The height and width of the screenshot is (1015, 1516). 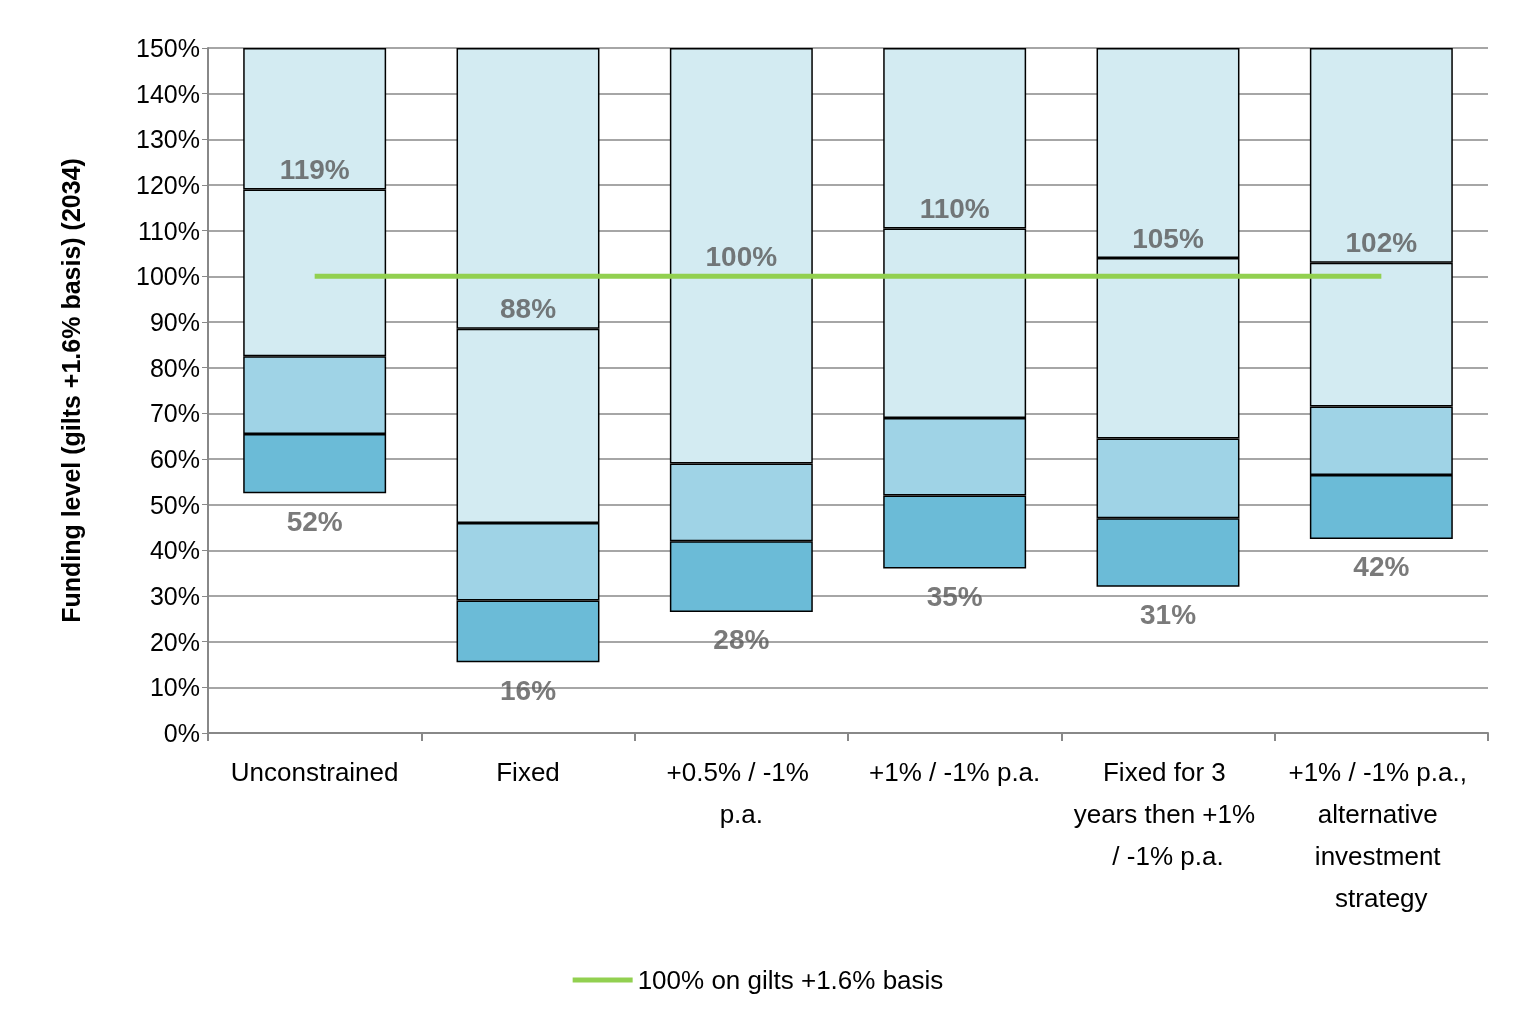 I want to click on y-axis-title: Funding level (gilts +1.6% basis) (2034), so click(x=70, y=390).